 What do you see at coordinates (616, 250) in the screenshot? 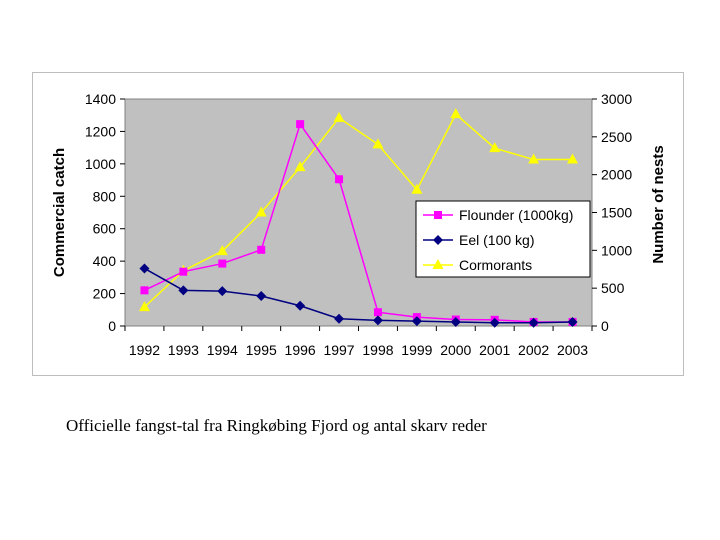
I see `right-axis-tick-label: 1000` at bounding box center [616, 250].